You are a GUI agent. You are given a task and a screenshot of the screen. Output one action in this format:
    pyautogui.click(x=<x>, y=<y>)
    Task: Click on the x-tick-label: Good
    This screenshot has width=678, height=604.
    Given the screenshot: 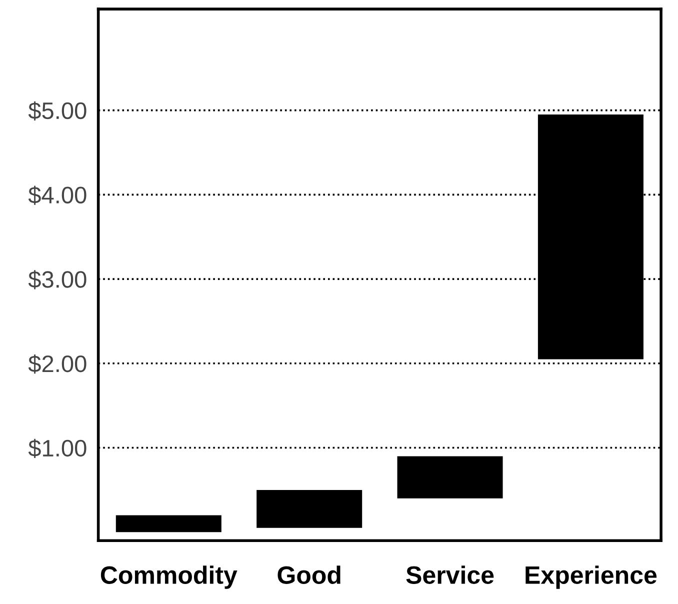 What is the action you would take?
    pyautogui.click(x=309, y=575)
    